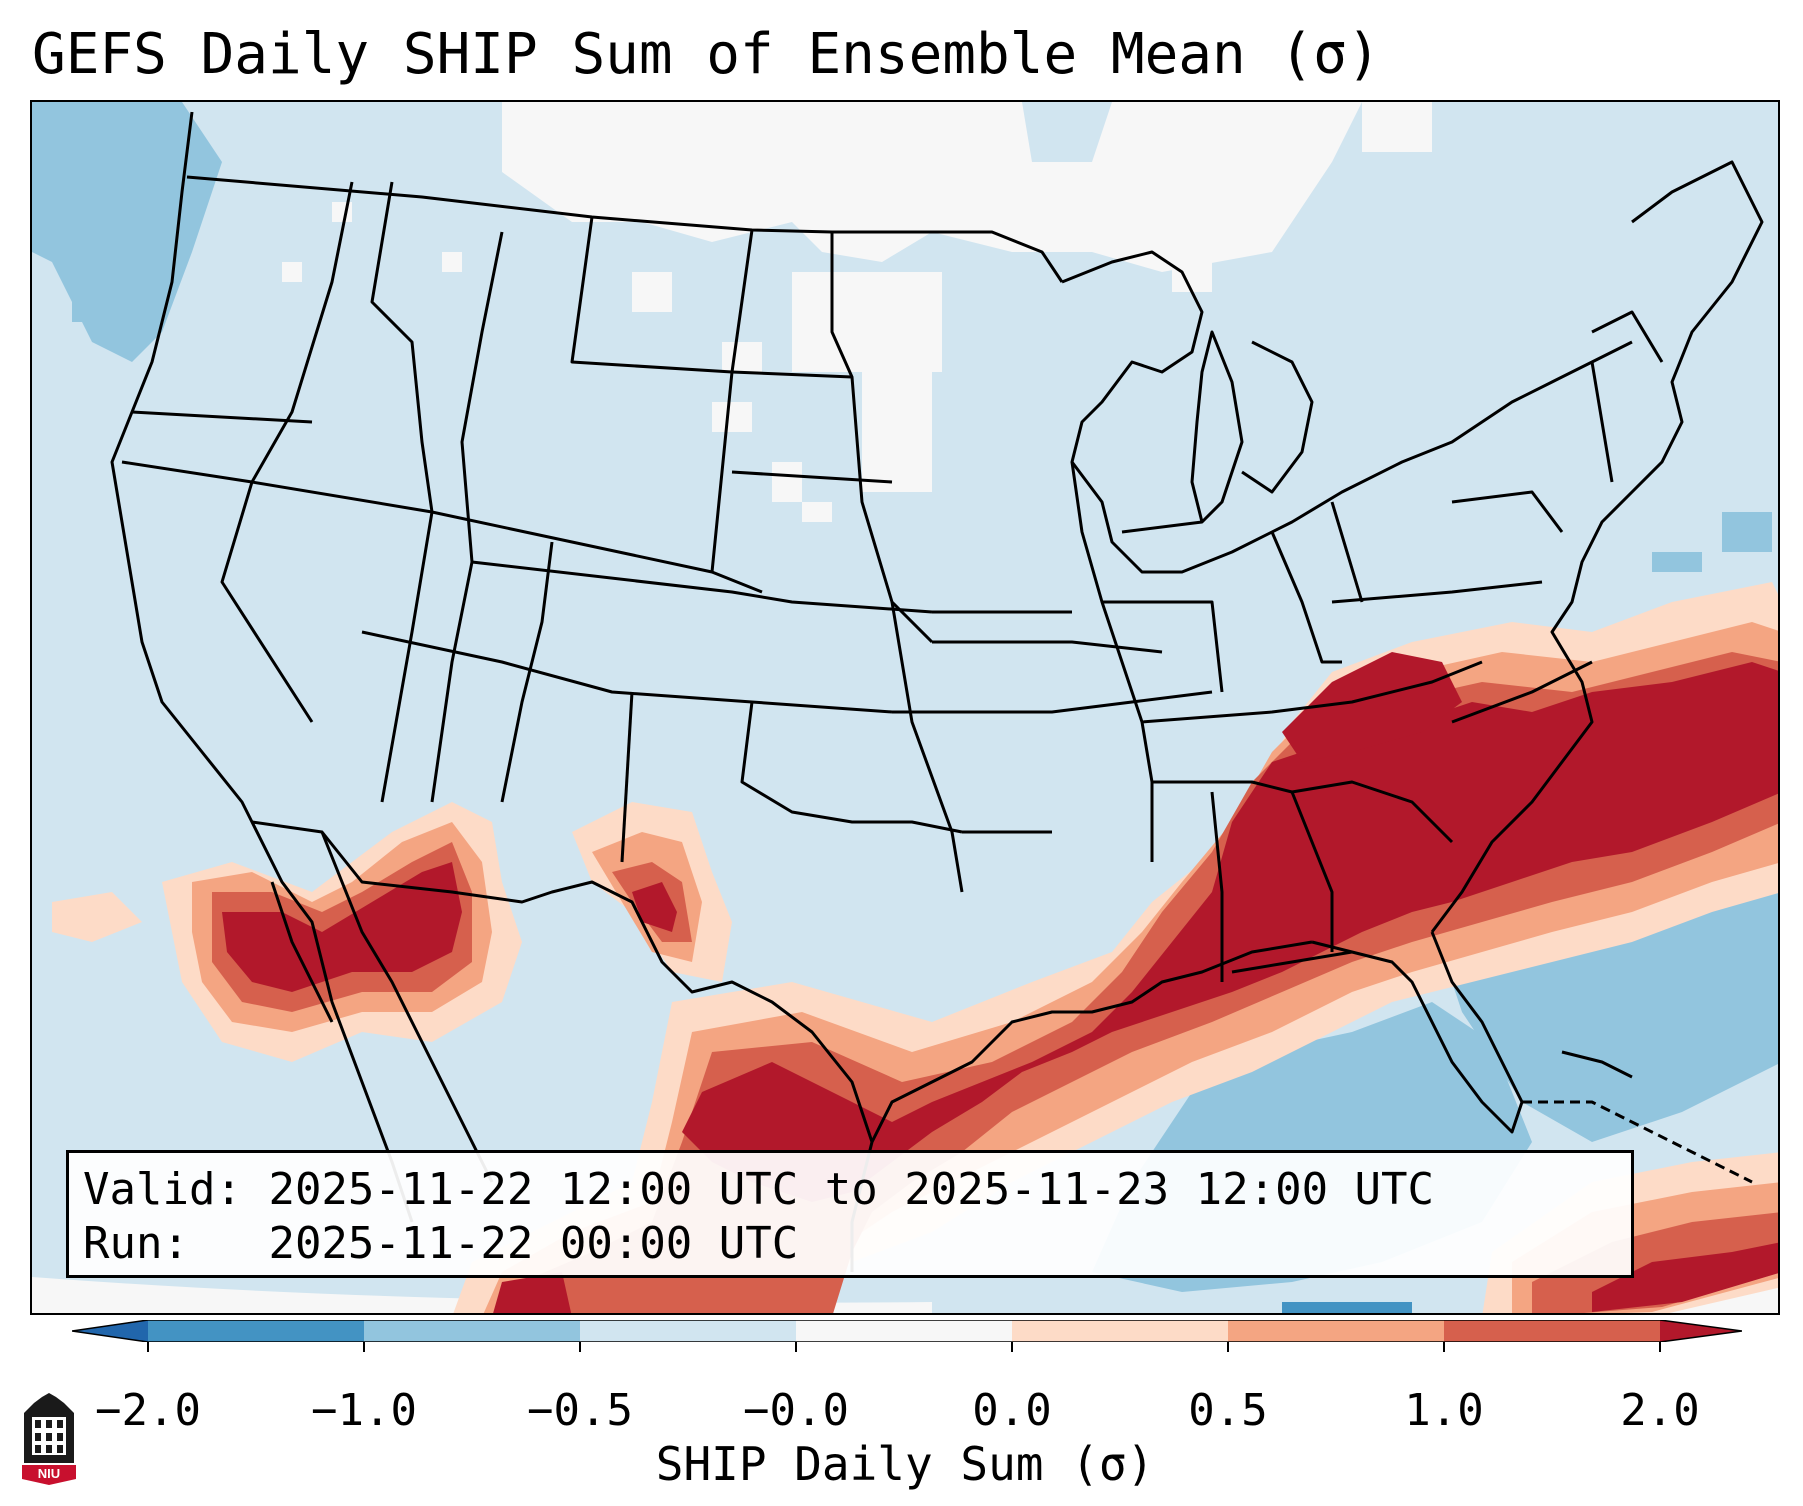  Describe the element at coordinates (136, 1243) in the screenshot. I see `run-label: Run:` at that location.